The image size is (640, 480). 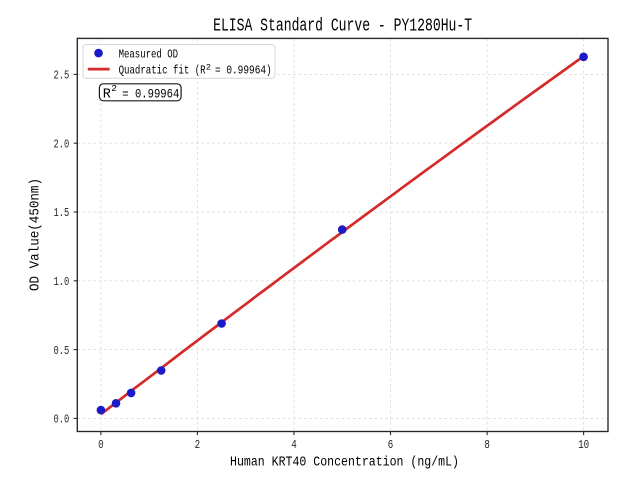 I want to click on svg-text: = 0.99964), so click(x=243, y=70).